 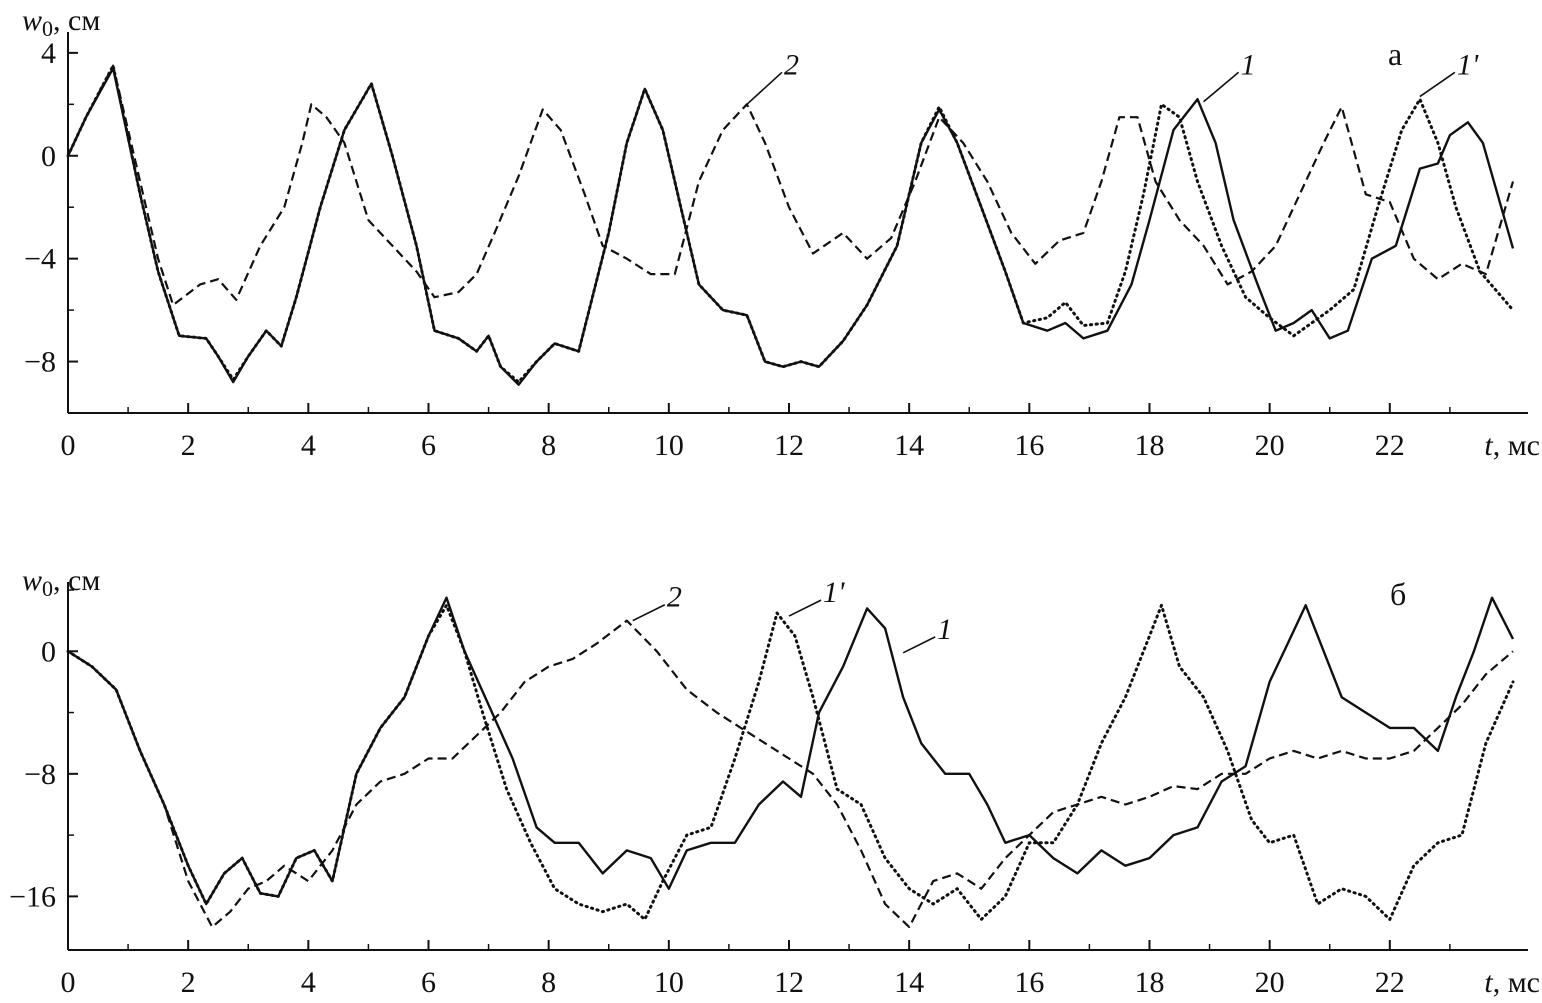 What do you see at coordinates (40, 259) in the screenshot?
I see `y-tick-label: −4` at bounding box center [40, 259].